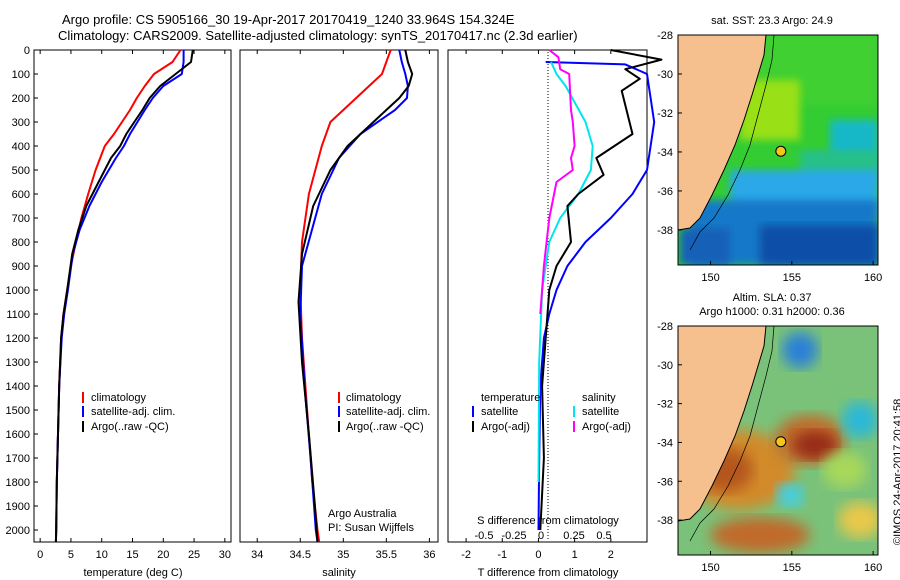  What do you see at coordinates (300, 555) in the screenshot?
I see `x-tick-label: 34.5` at bounding box center [300, 555].